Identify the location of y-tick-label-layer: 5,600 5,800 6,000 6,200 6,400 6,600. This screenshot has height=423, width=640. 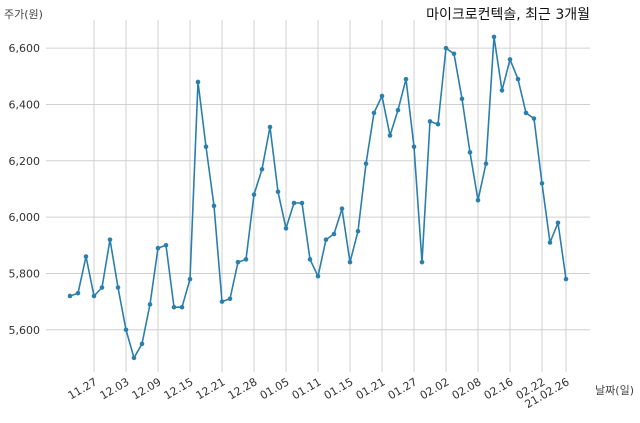
(25, 189).